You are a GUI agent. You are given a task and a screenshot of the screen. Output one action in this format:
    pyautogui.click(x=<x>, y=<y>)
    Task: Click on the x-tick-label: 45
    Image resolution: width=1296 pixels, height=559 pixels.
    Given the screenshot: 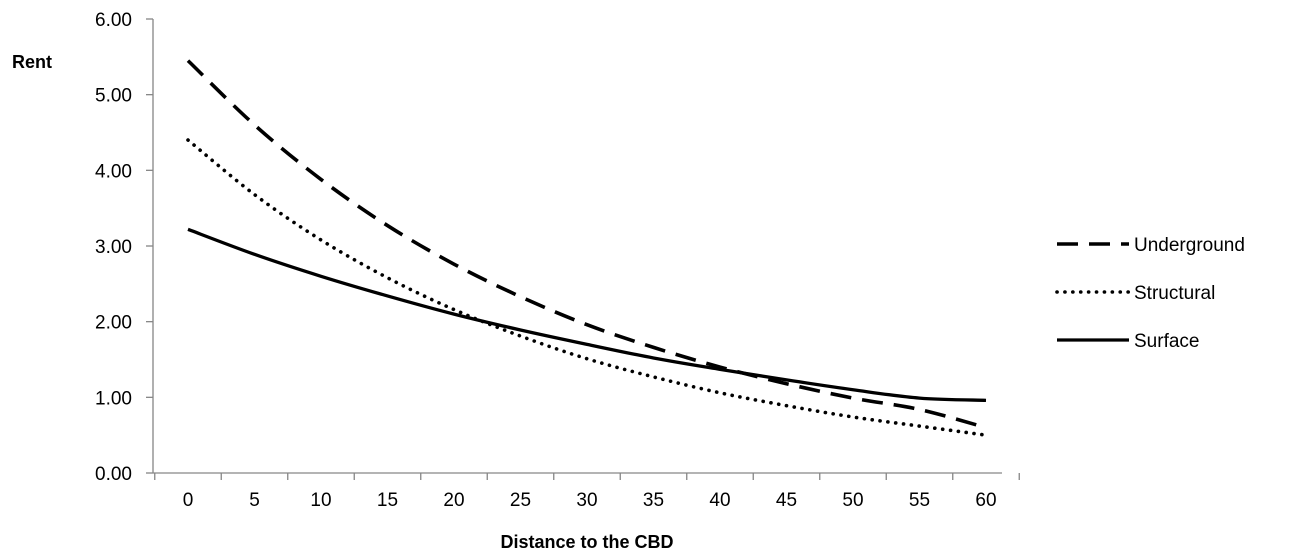 What is the action you would take?
    pyautogui.click(x=786, y=500)
    